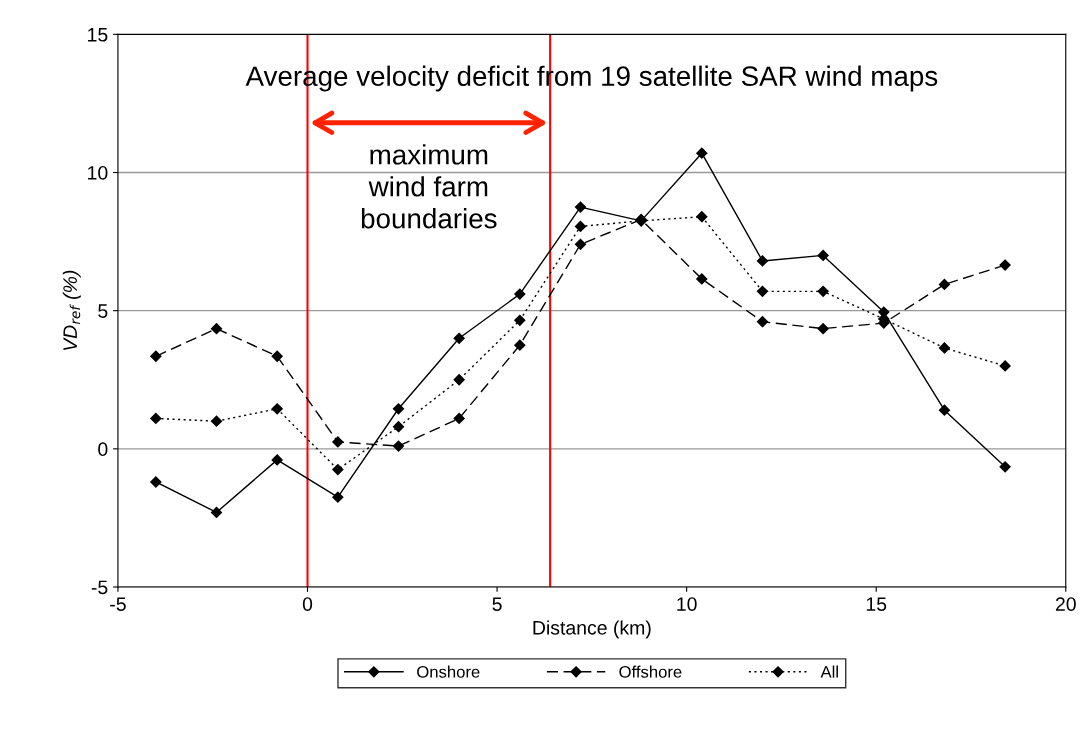 This screenshot has height=731, width=1082. Describe the element at coordinates (650, 671) in the screenshot. I see `legend-label: Offshore` at that location.